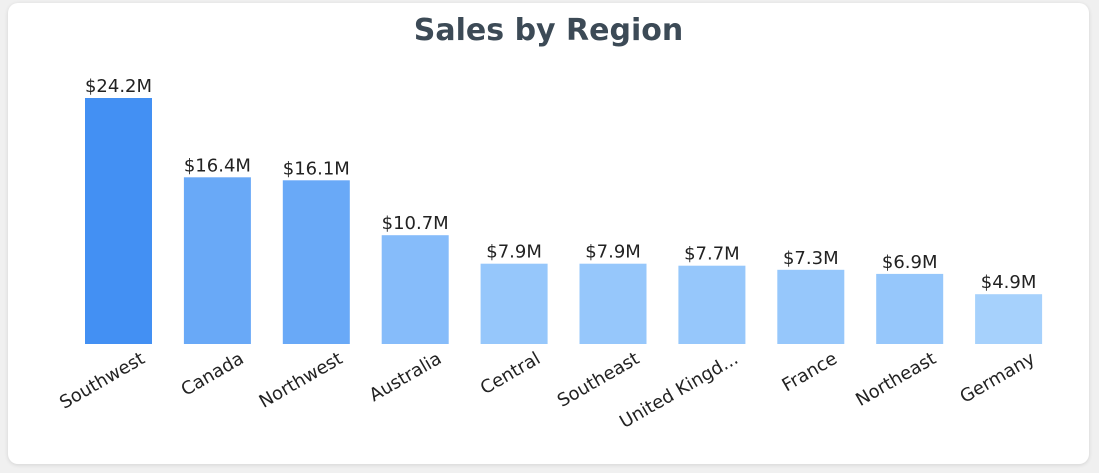  I want to click on bar-value-label: $16.1M, so click(316, 168).